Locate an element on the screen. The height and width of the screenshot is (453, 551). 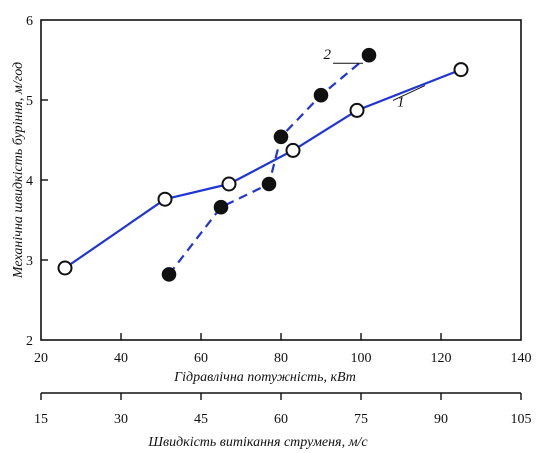
x2-tick-label: 30 is located at coordinates (121, 419).